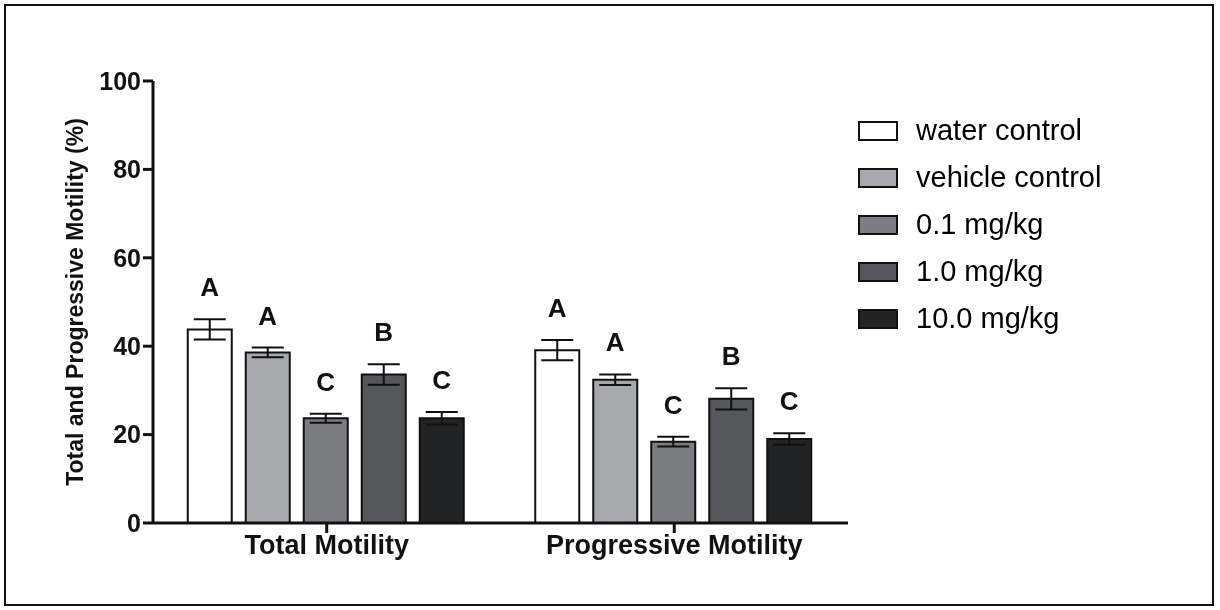  What do you see at coordinates (326, 545) in the screenshot?
I see `x-tick-label: Total Motility` at bounding box center [326, 545].